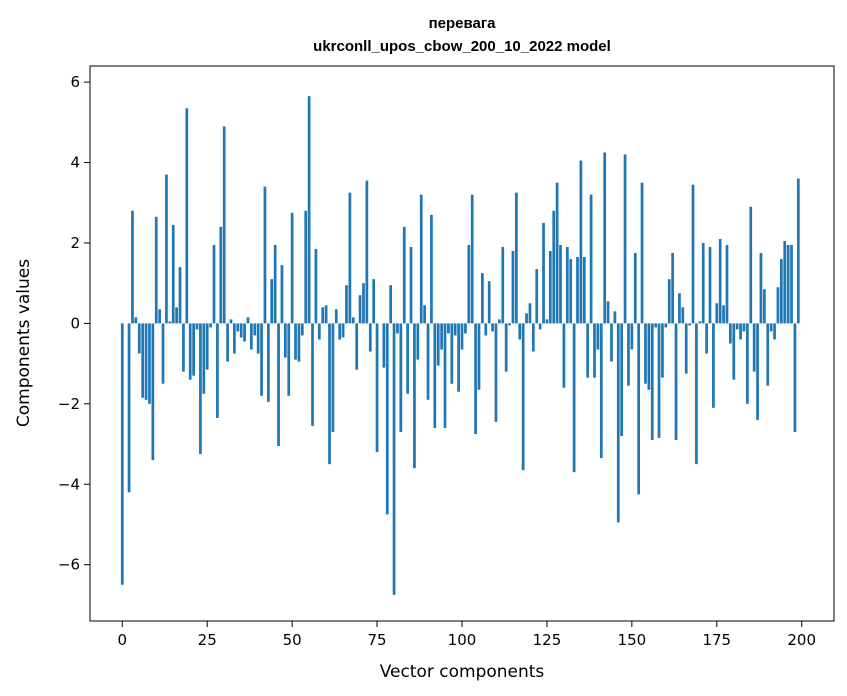 The height and width of the screenshot is (696, 847). Describe the element at coordinates (632, 640) in the screenshot. I see `x-tick-label: 150` at that location.